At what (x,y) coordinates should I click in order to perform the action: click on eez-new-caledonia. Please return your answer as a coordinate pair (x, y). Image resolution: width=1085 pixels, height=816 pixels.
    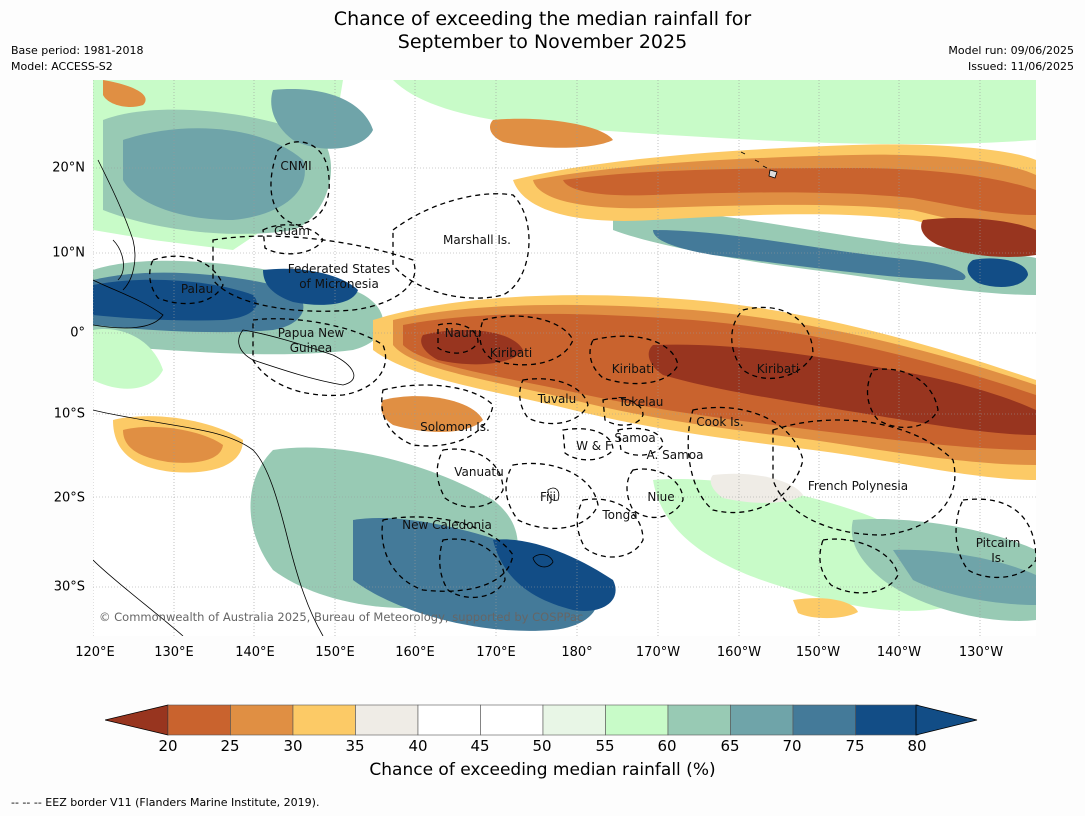
    Looking at the image, I should click on (447, 554).